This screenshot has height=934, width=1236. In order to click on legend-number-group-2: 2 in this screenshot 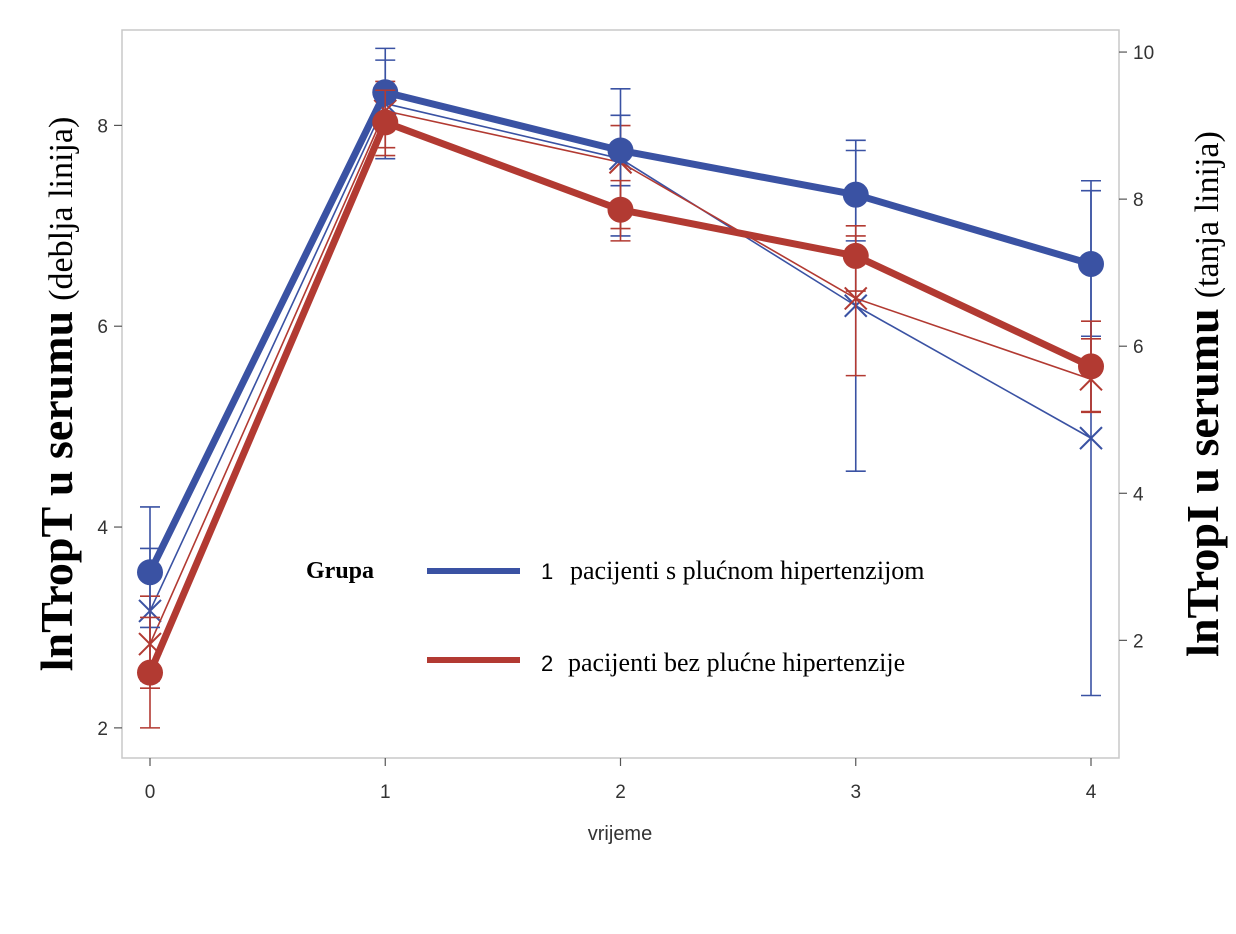, I will do `click(547, 663)`.